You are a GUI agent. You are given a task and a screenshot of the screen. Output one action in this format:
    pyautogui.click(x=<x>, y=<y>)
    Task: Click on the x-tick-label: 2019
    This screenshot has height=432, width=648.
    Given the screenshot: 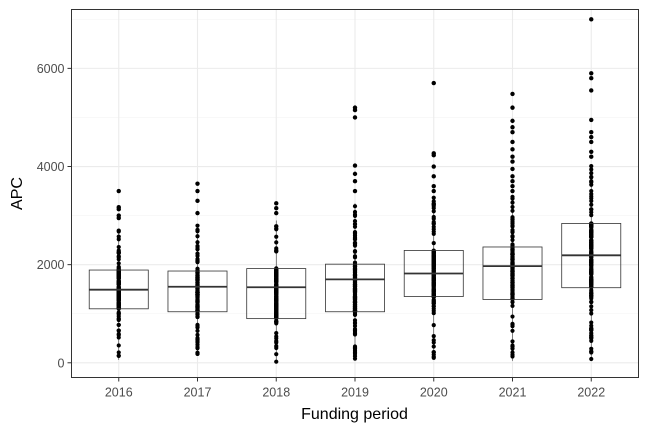 What is the action you would take?
    pyautogui.click(x=355, y=393)
    